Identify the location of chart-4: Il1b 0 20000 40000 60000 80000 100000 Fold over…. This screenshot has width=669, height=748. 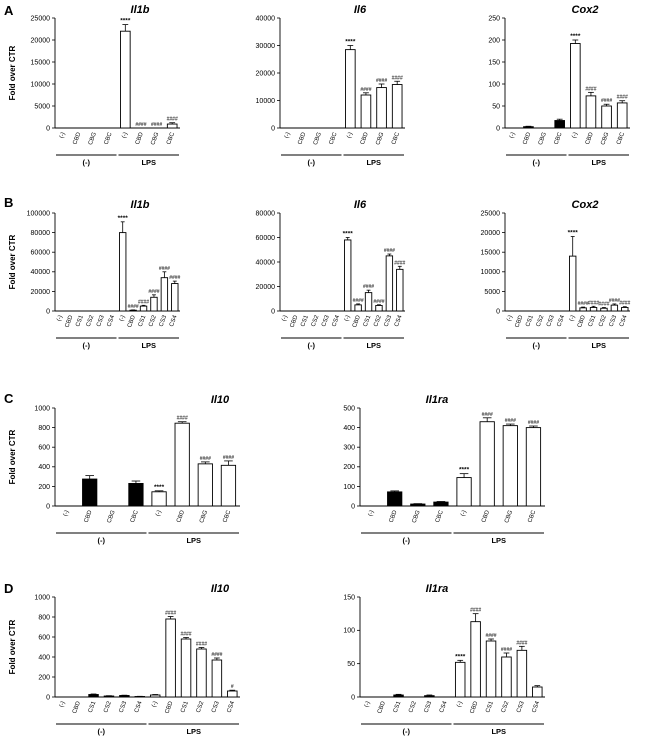
(94, 274).